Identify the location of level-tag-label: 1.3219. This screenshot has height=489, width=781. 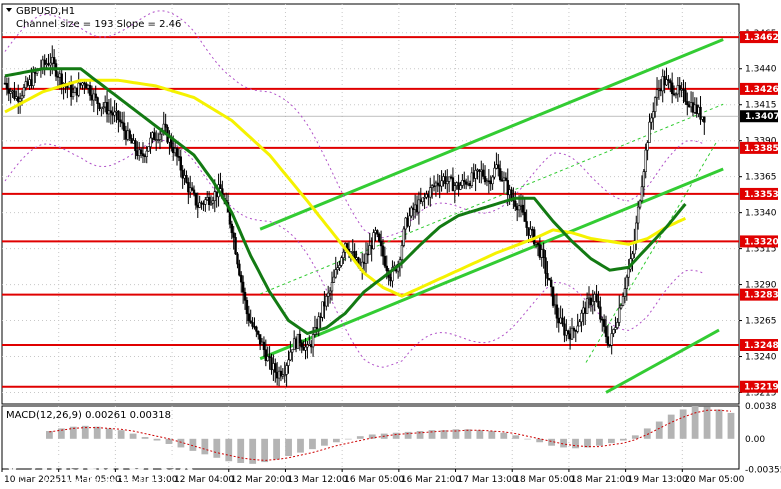
(761, 388).